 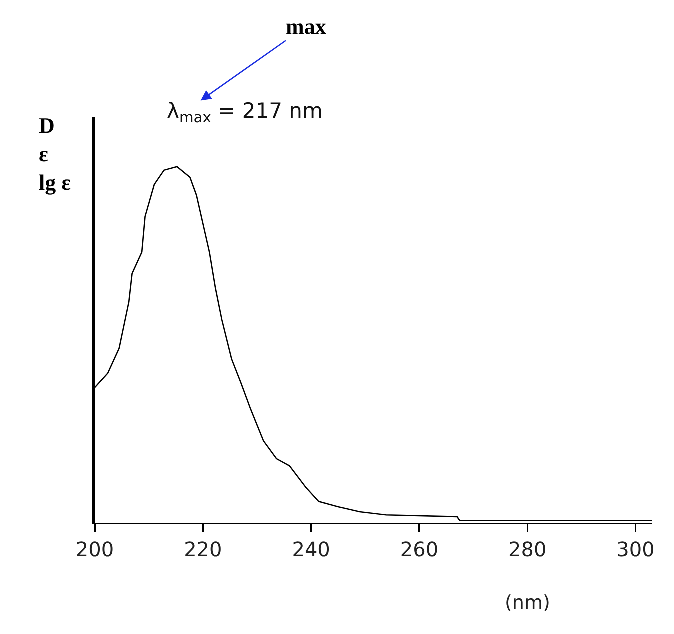 What do you see at coordinates (203, 550) in the screenshot?
I see `x-tick-label: 220` at bounding box center [203, 550].